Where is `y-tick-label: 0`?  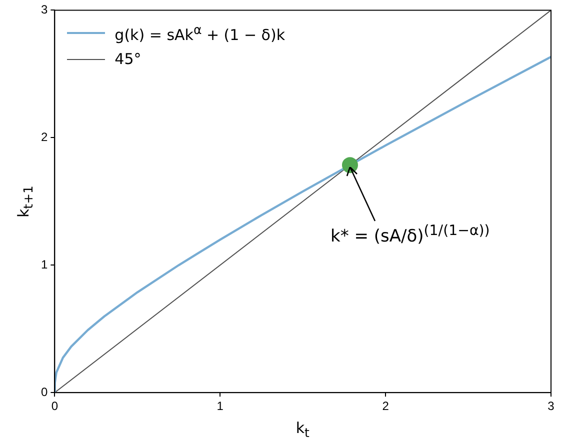
y-tick-label: 0 is located at coordinates (44, 391).